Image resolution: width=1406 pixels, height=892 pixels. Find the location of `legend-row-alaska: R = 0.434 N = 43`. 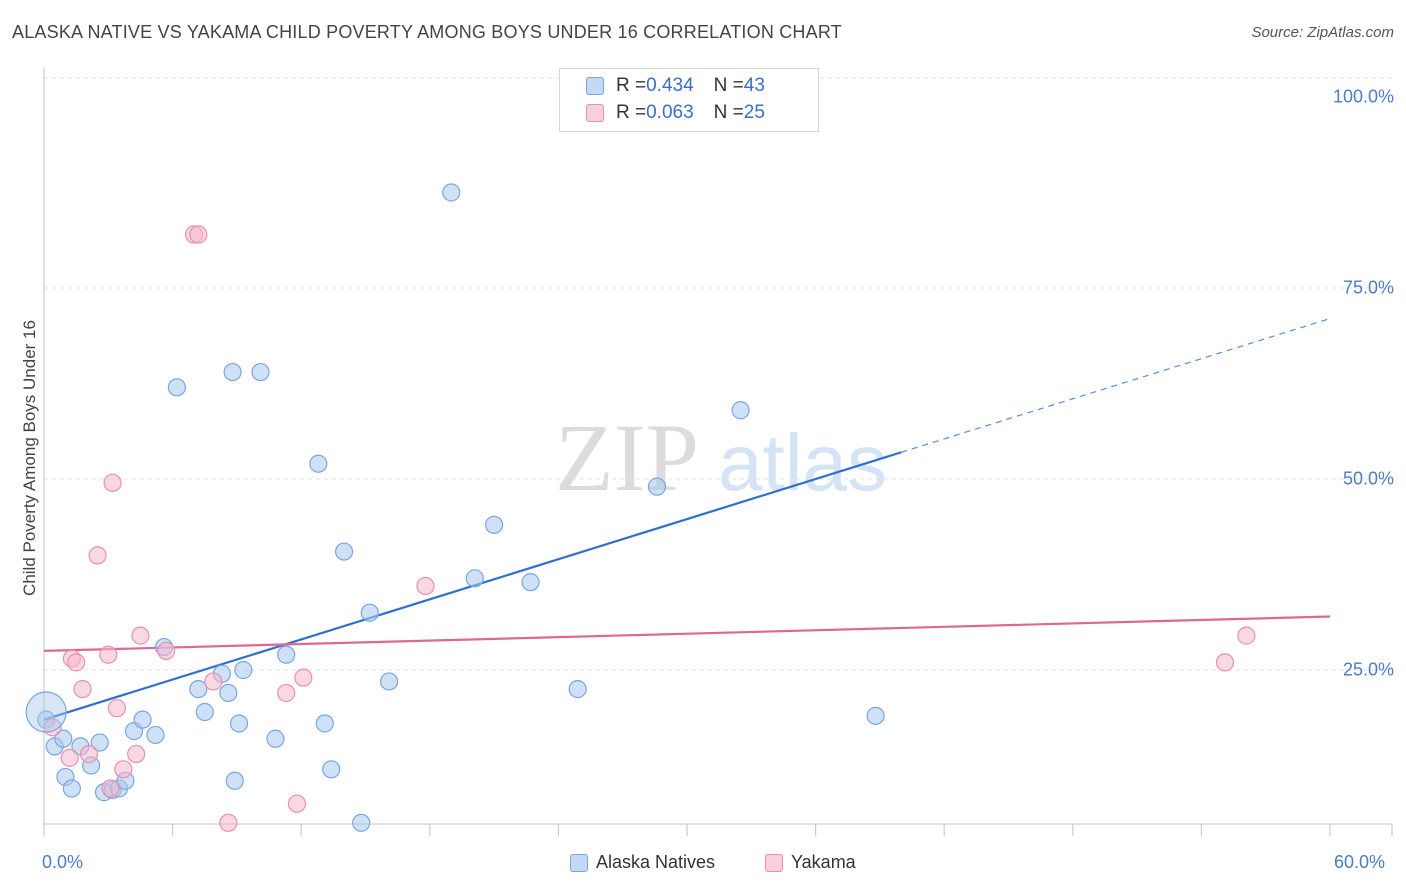

legend-row-alaska: R = 0.434 N = 43 is located at coordinates (675, 86).